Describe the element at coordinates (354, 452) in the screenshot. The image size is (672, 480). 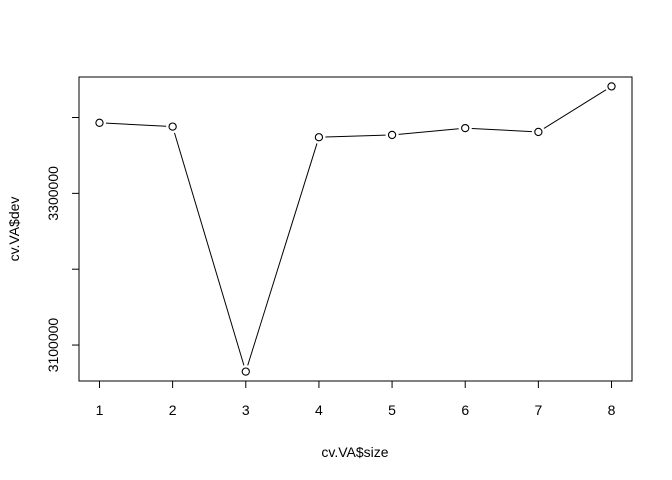
I see `x-axis-label: cv.VA$size` at that location.